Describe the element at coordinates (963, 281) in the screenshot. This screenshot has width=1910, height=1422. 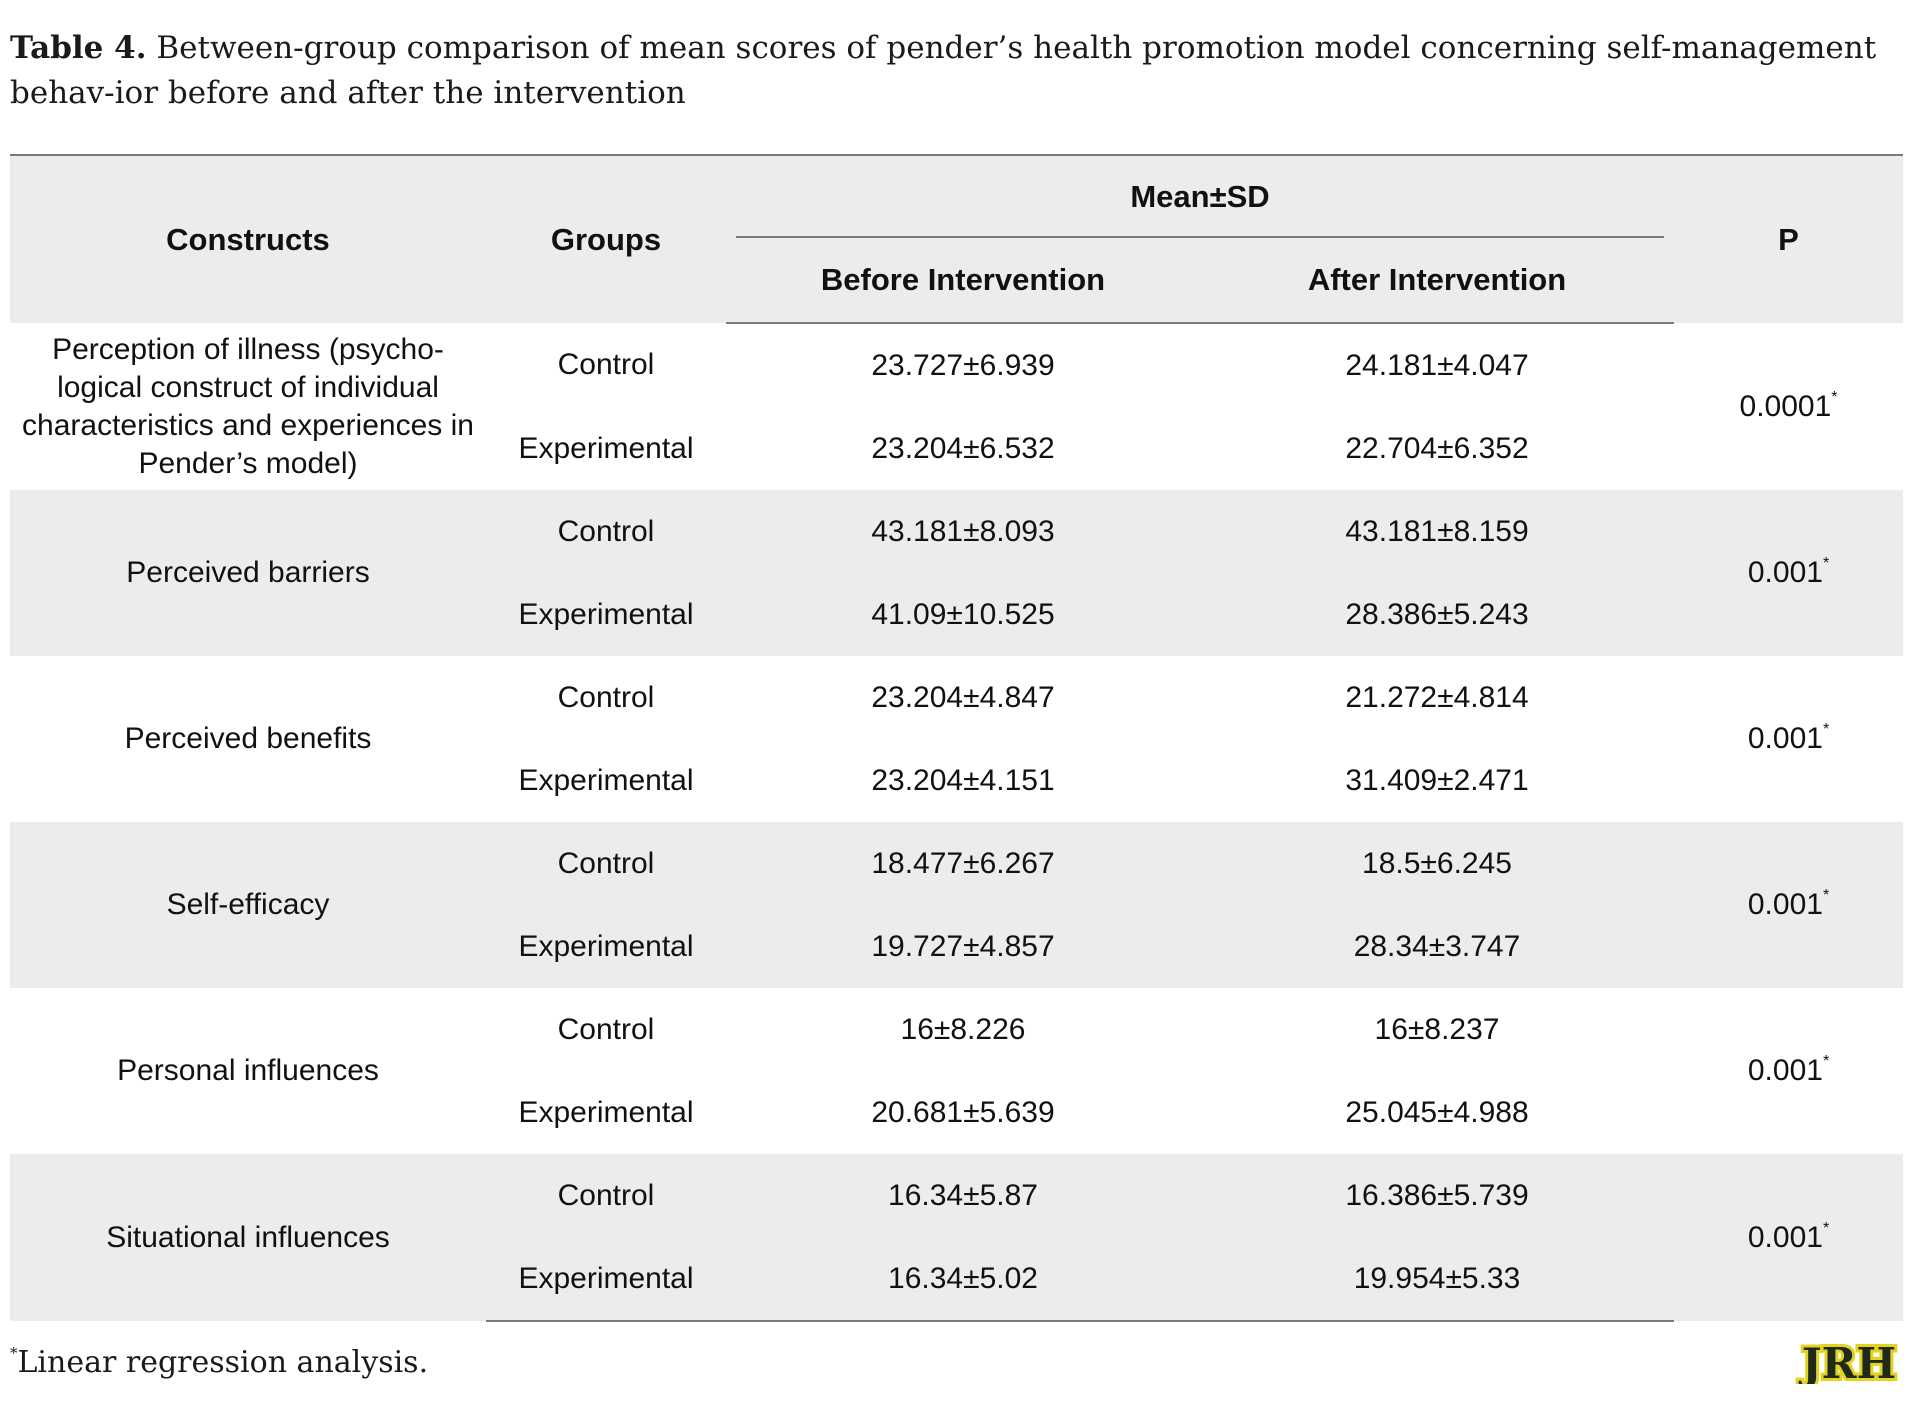
I see `header-before-intervention: Before Intervention` at that location.